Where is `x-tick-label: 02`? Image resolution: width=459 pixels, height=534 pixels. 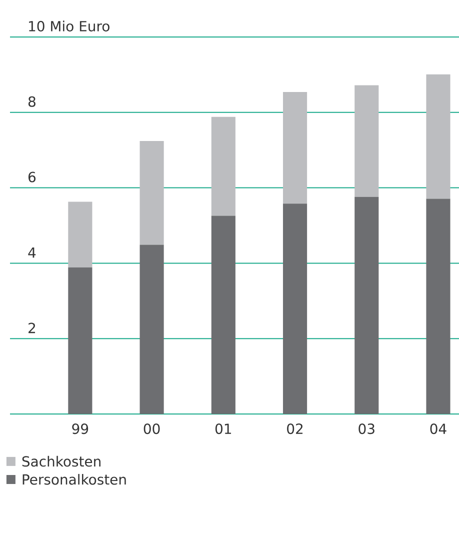
x-tick-label: 02 is located at coordinates (294, 429).